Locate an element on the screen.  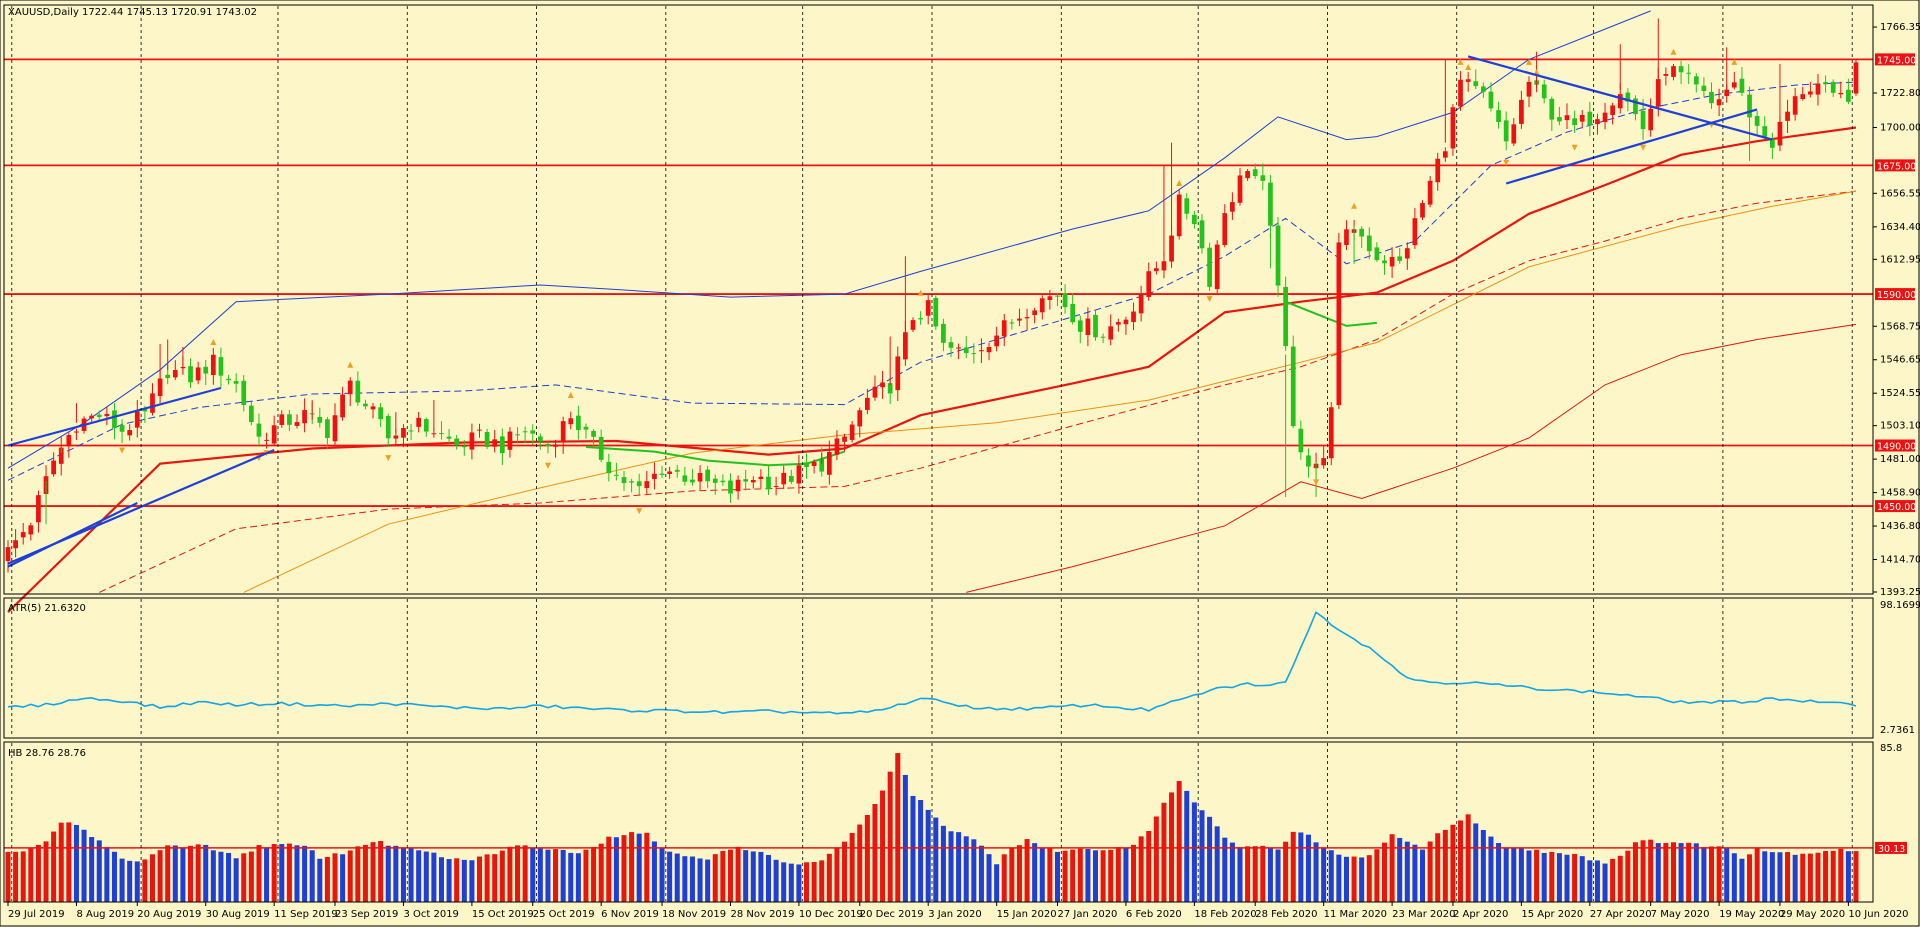
x-tick-label: 28 Feb 2020 is located at coordinates (1286, 914).